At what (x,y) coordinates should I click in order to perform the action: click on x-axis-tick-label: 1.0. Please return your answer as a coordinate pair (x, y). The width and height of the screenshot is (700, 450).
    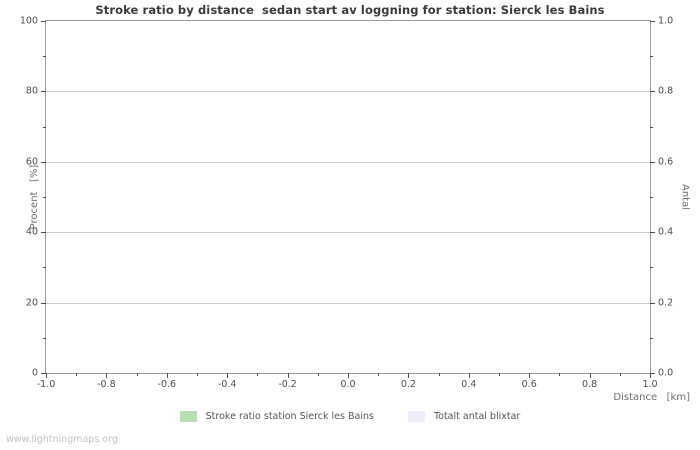
    Looking at the image, I should click on (650, 384).